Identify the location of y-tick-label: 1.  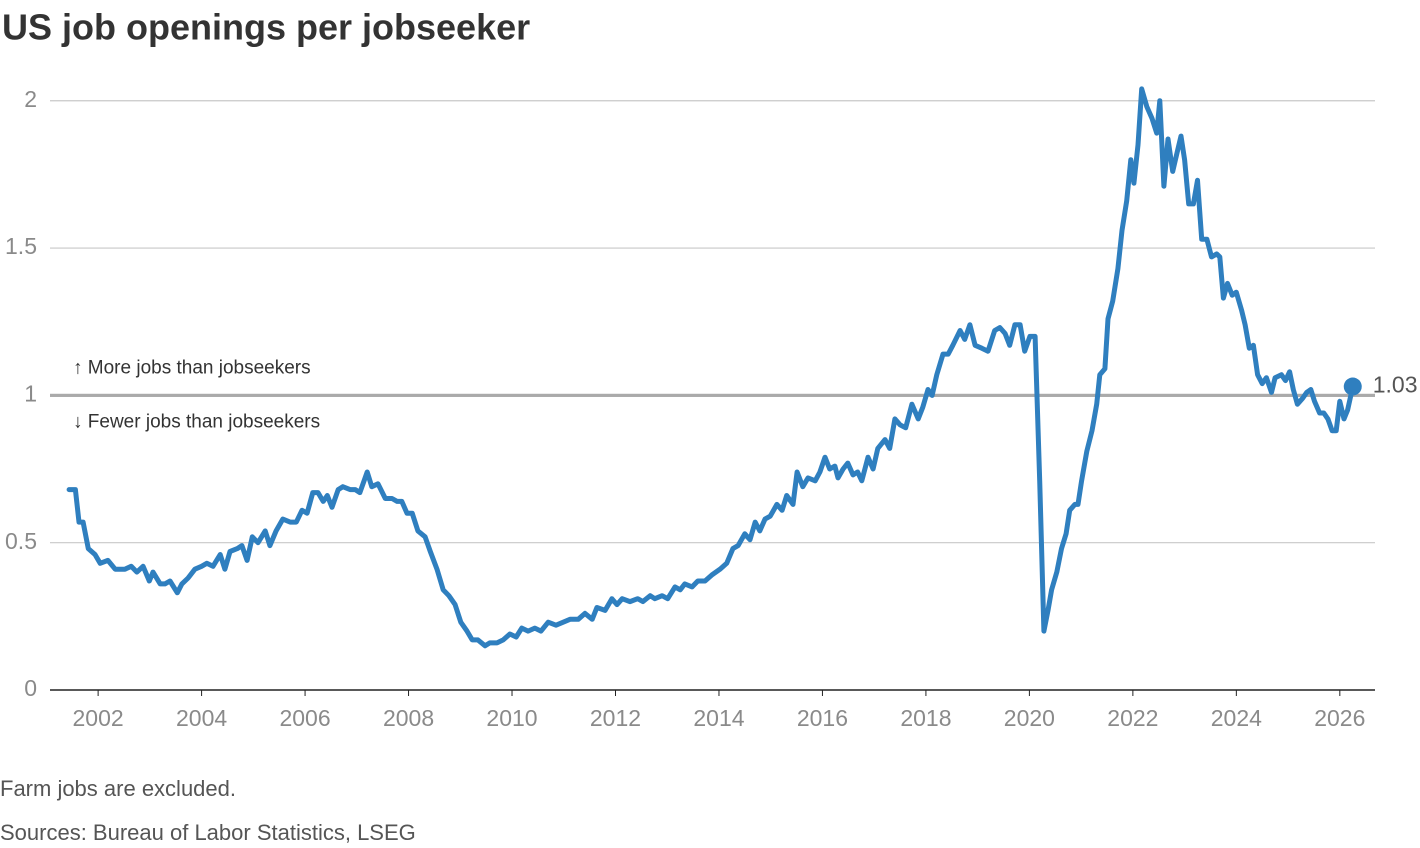
(30, 393).